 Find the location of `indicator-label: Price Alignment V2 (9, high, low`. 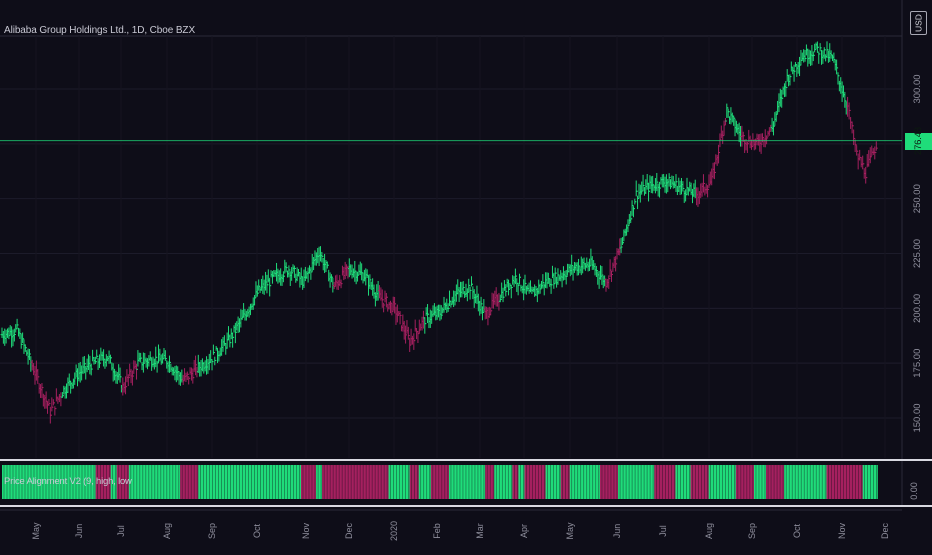

indicator-label: Price Alignment V2 (9, high, low is located at coordinates (68, 481).